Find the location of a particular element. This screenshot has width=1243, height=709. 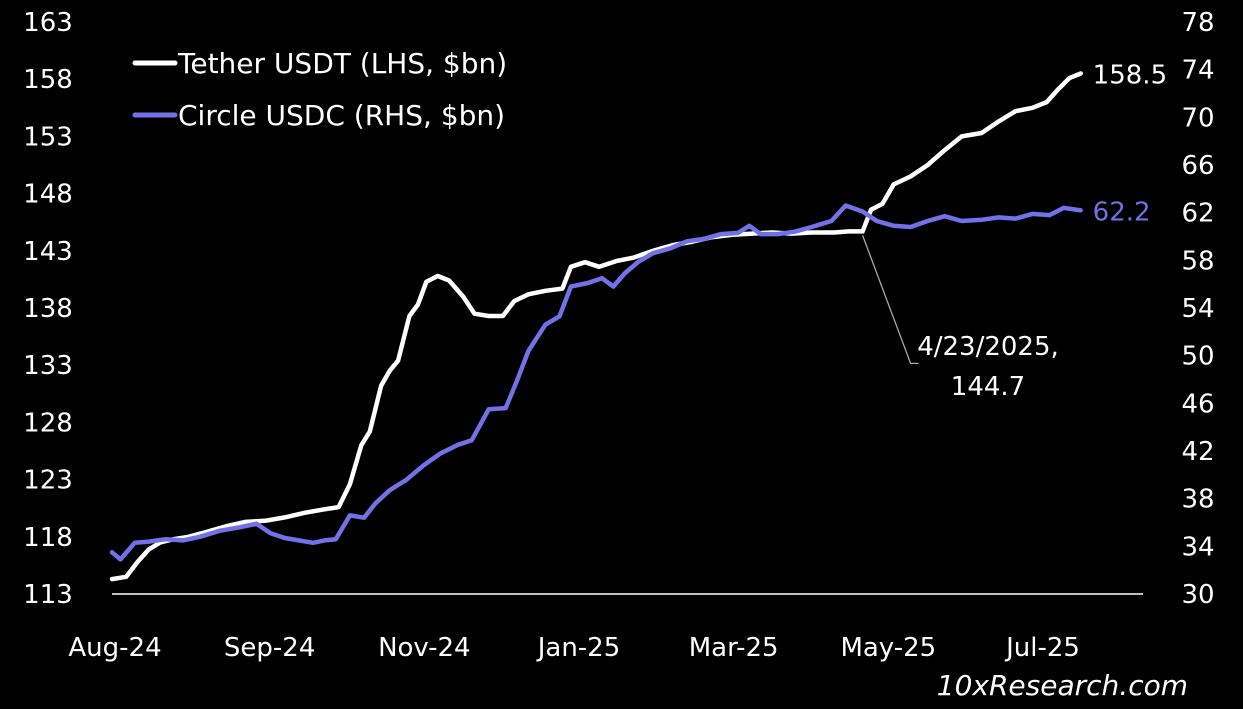

annotation: 4/23/2025, 144.7 is located at coordinates (960, 318).